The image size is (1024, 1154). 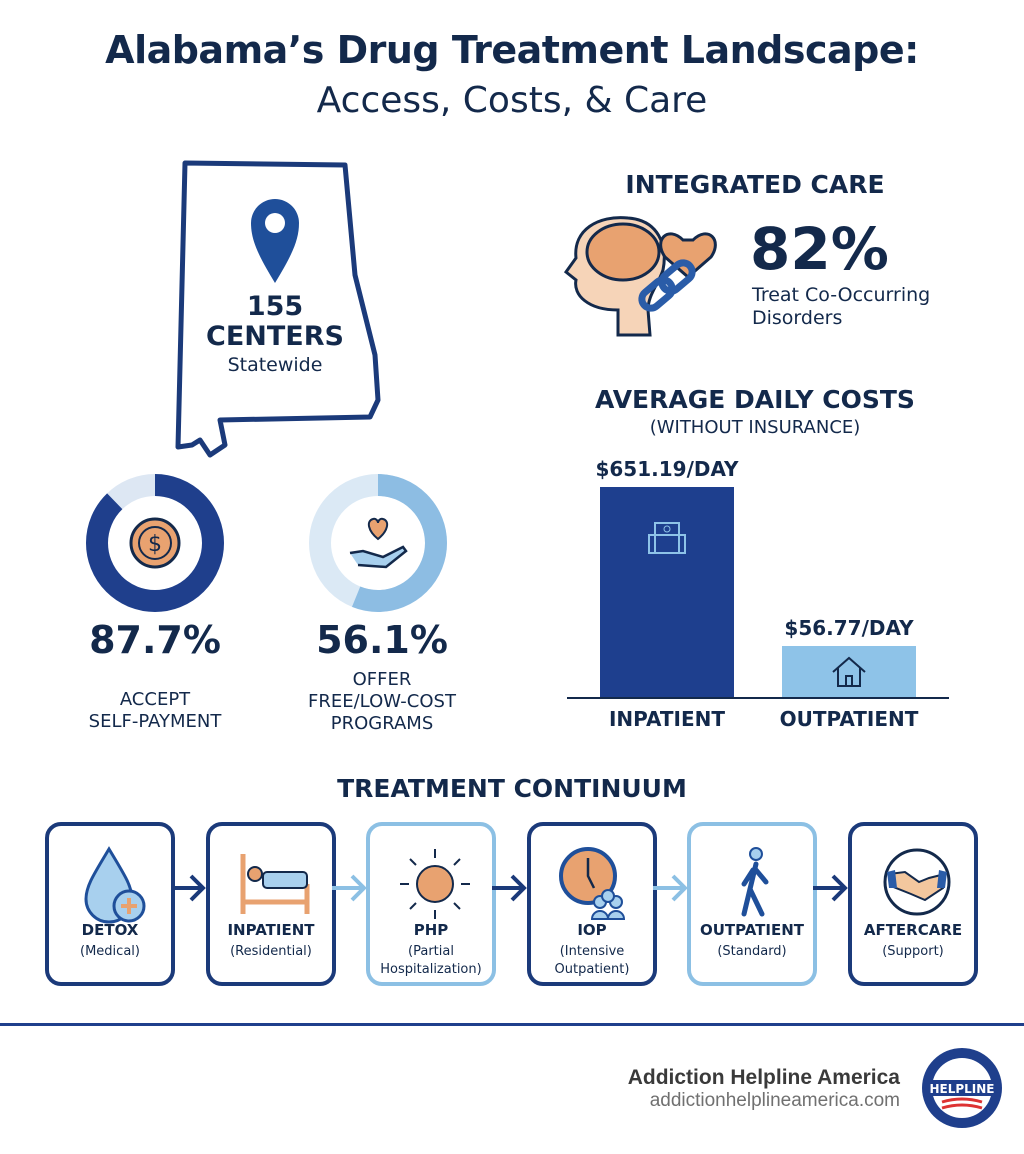 I want to click on integrated-care-percent: 82%, so click(x=819, y=249).